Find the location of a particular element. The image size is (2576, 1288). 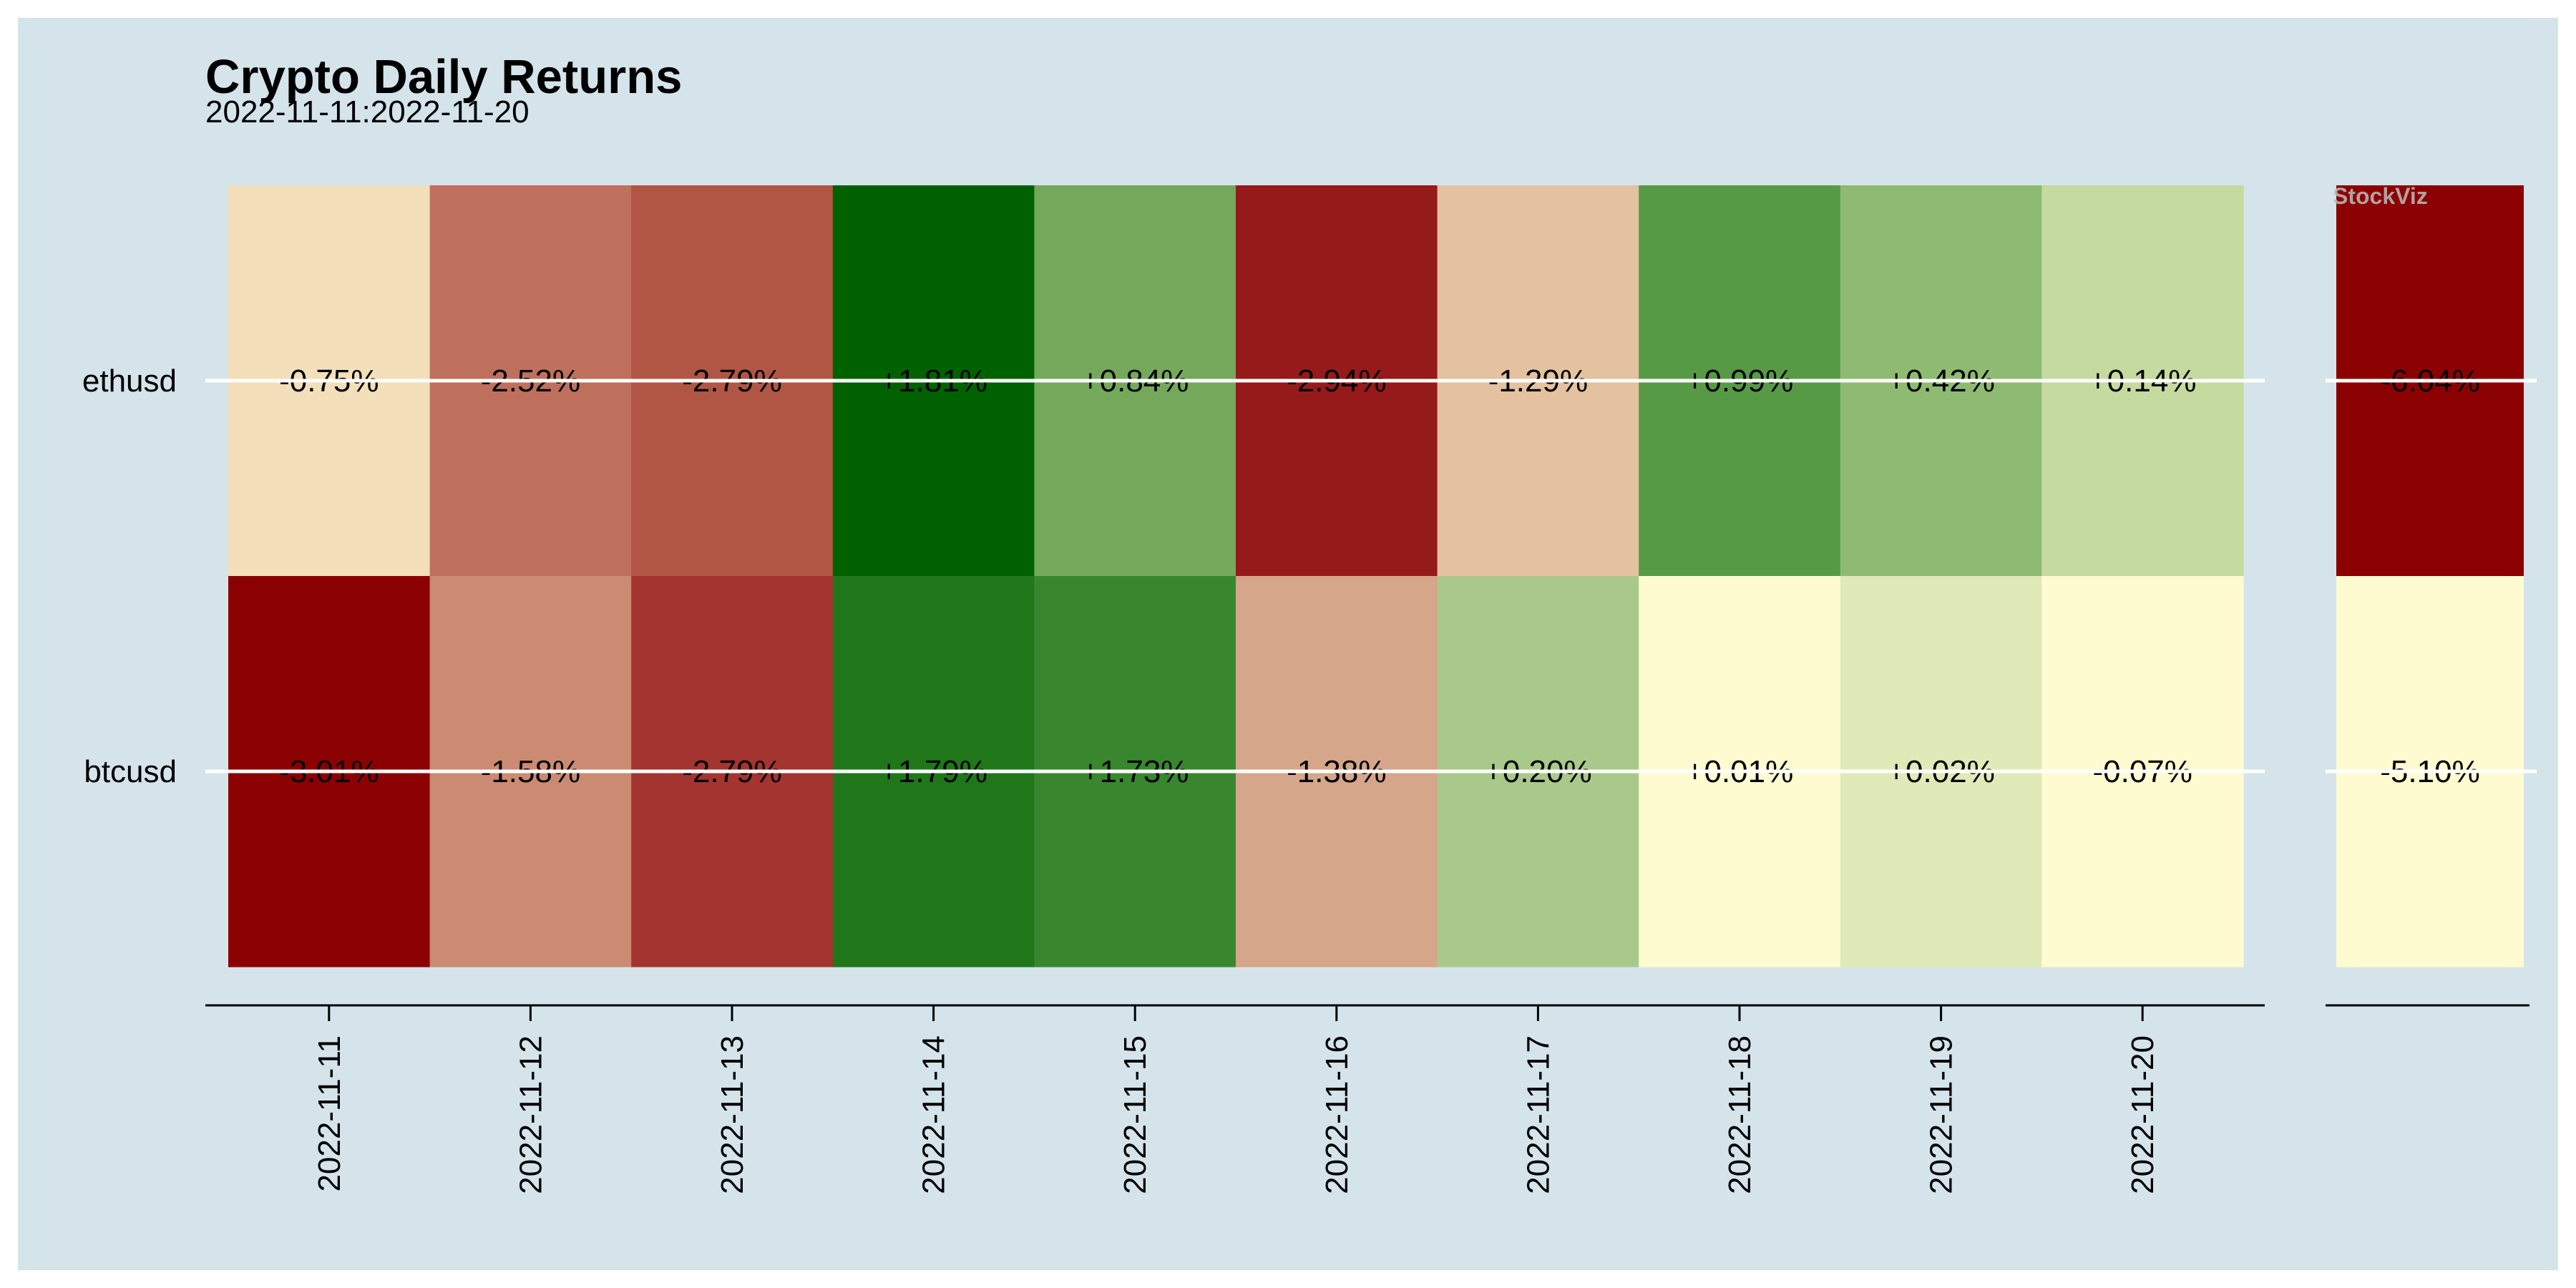

x-tick-label: 2022-11-14 is located at coordinates (934, 1114).